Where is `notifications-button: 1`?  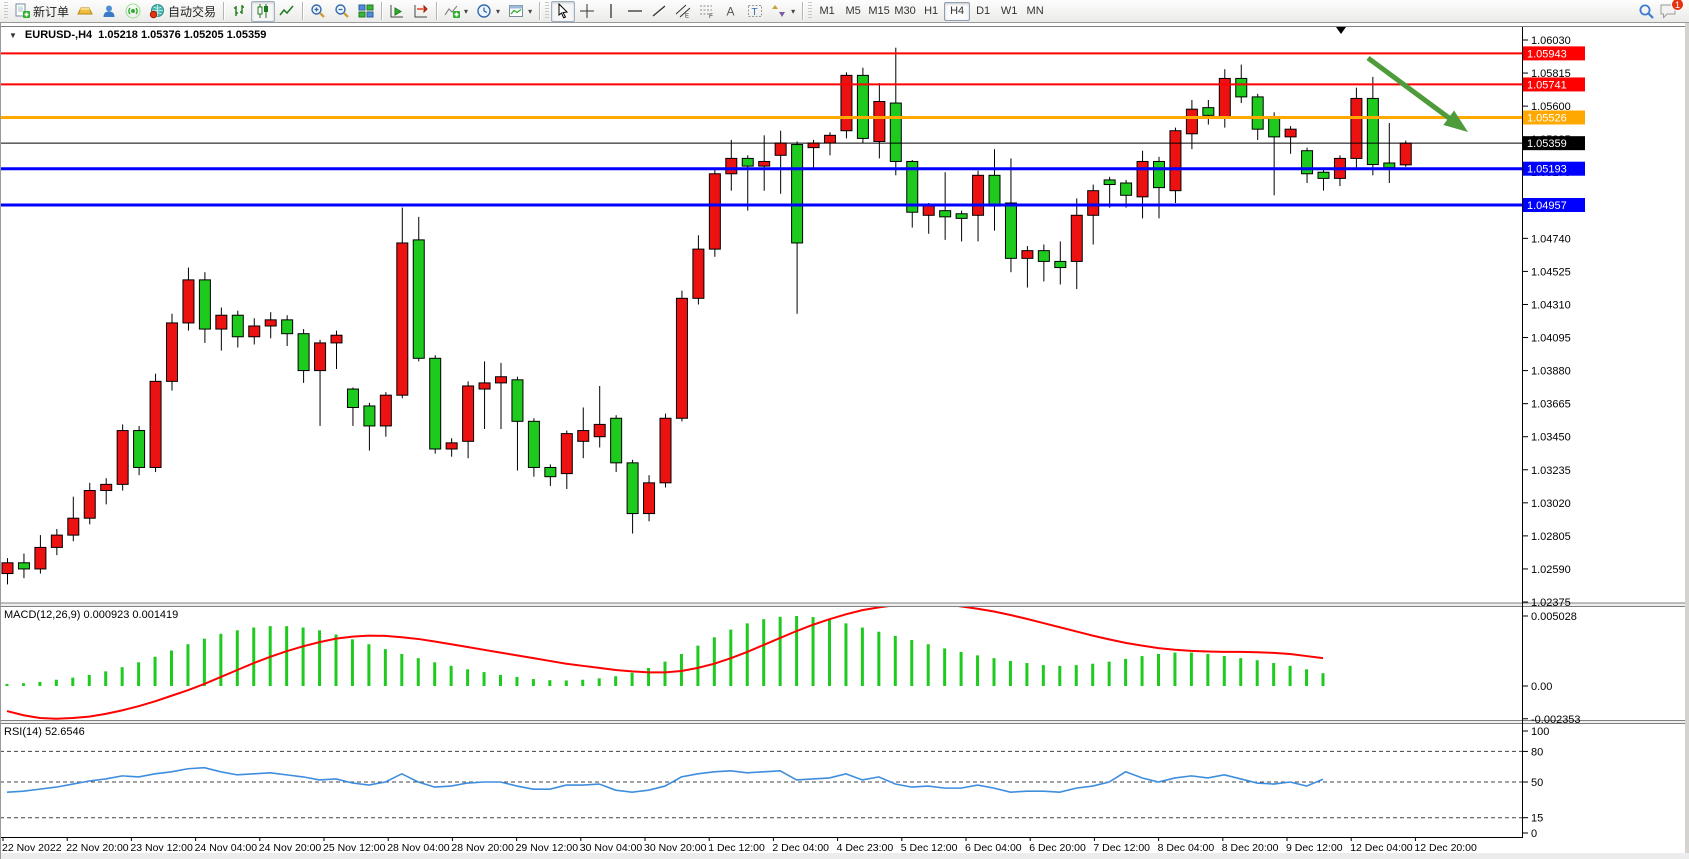
notifications-button: 1 is located at coordinates (1671, 10).